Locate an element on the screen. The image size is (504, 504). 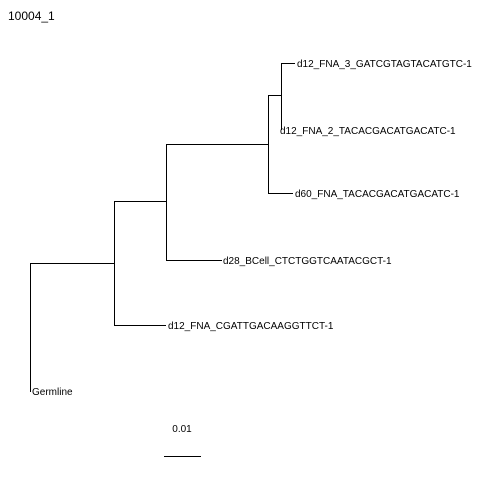
leaf-label: d28_BCell_CTCTGGTCAATACGCT-1 is located at coordinates (307, 261).